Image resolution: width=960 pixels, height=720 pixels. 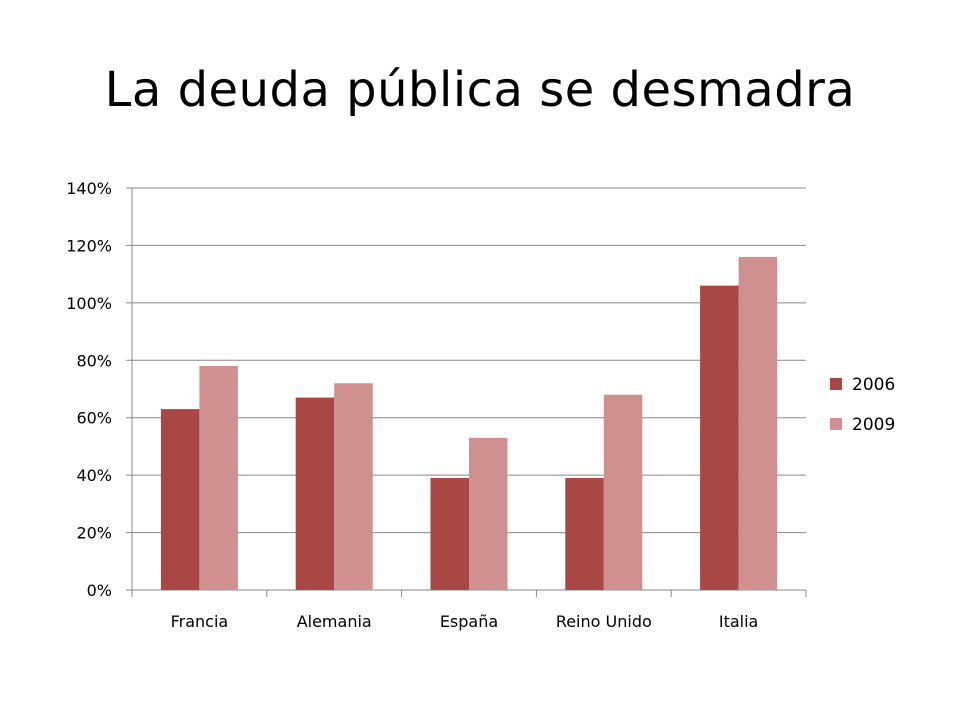 I want to click on x-tick-label: Alemania, so click(x=334, y=621).